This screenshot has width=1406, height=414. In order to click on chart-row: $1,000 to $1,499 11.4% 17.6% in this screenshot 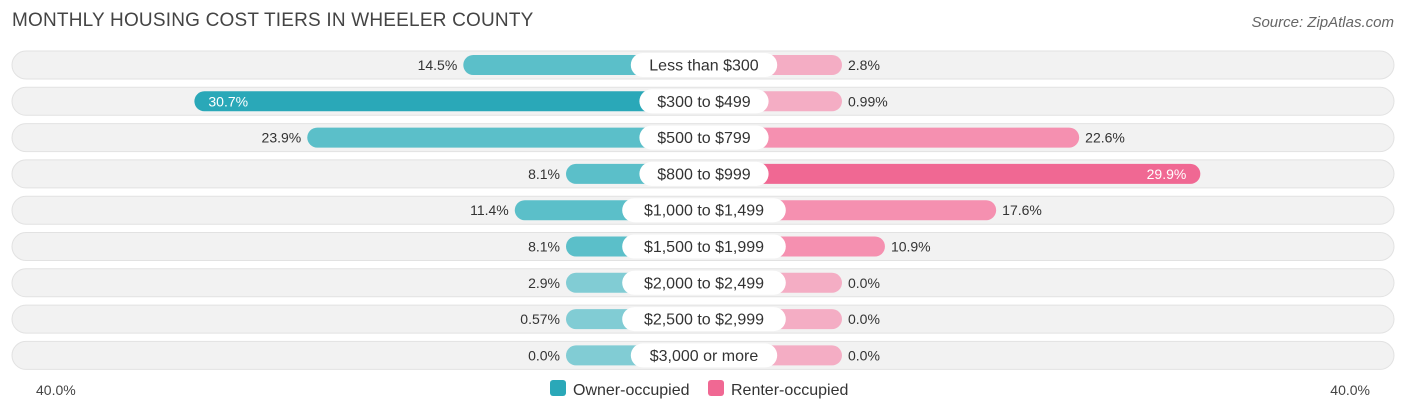, I will do `click(703, 210)`.